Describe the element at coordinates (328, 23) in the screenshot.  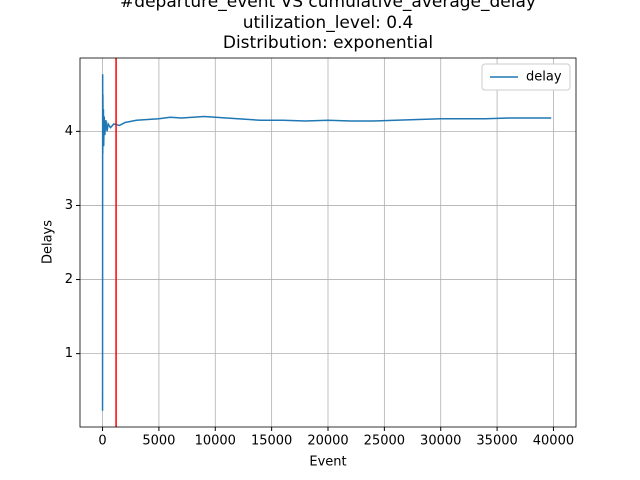
I see `chart-title: utilization_level: 0.4` at that location.